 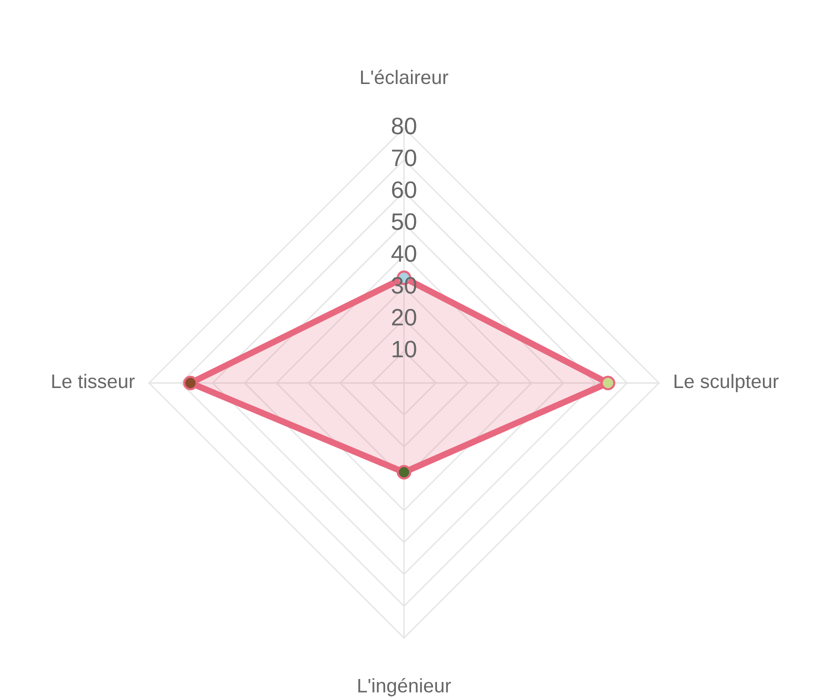 I want to click on spoke-label: Le tisseur, so click(x=93, y=381).